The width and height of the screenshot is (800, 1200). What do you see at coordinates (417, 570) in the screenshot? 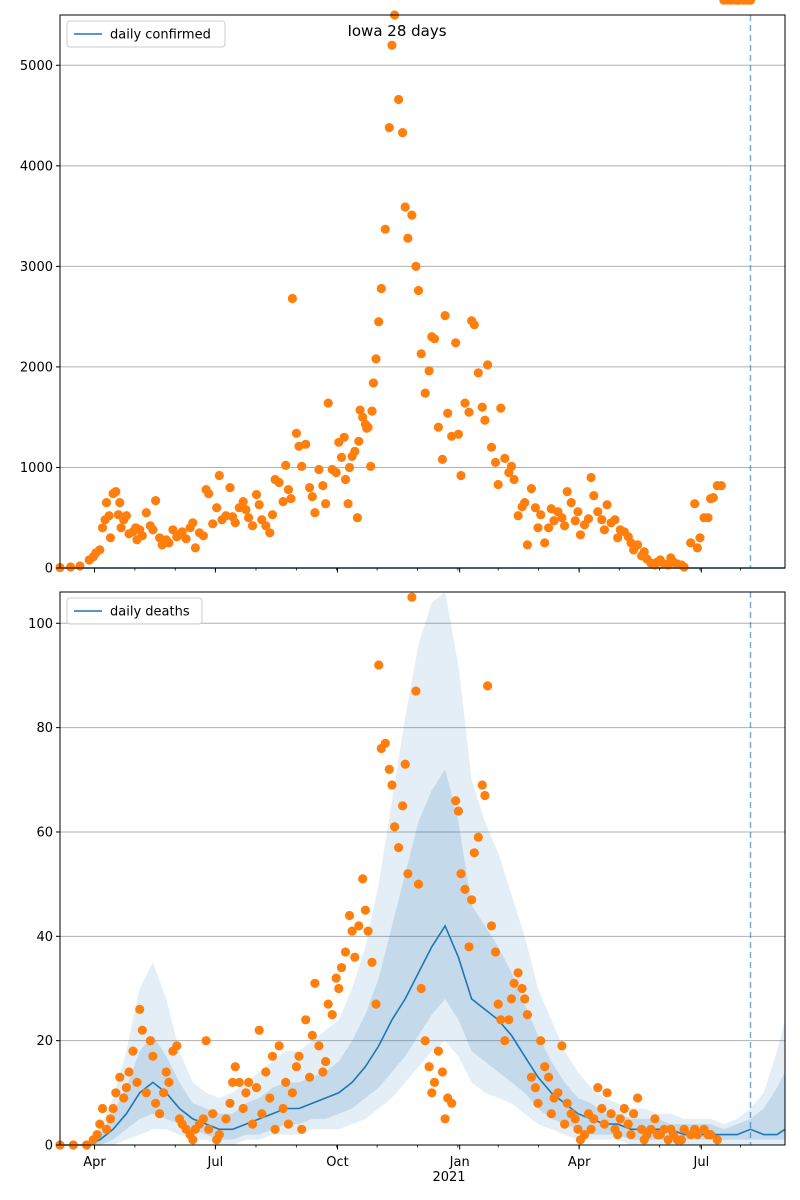
I see `confirmed-x-ticks` at bounding box center [417, 570].